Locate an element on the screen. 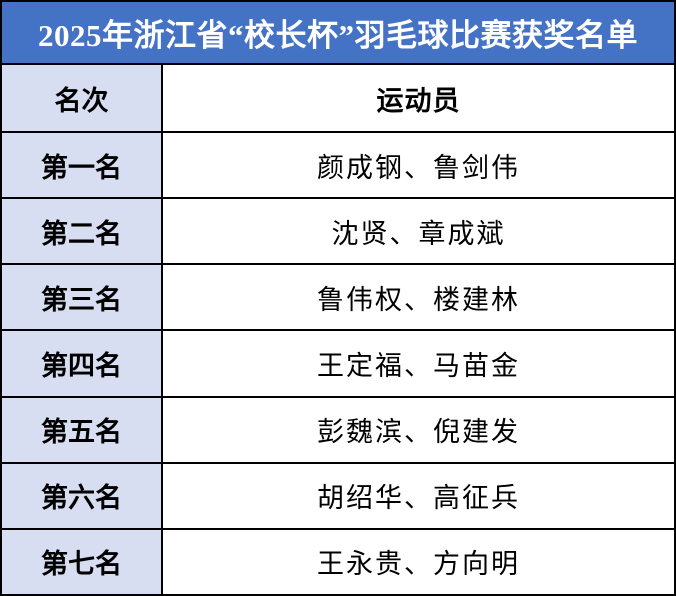  table-row: 第四名 王定福、马苗金 is located at coordinates (338, 362).